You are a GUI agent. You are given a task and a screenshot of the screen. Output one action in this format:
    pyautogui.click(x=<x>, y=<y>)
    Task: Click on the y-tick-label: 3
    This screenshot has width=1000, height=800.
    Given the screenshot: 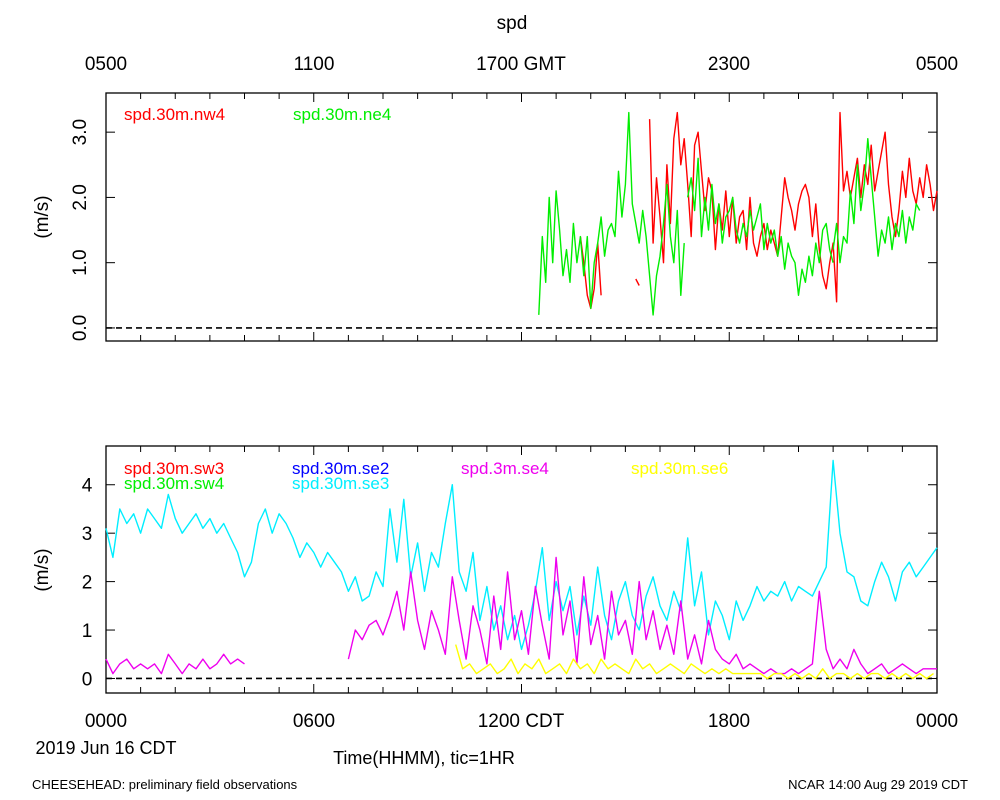 What is the action you would take?
    pyautogui.click(x=87, y=534)
    